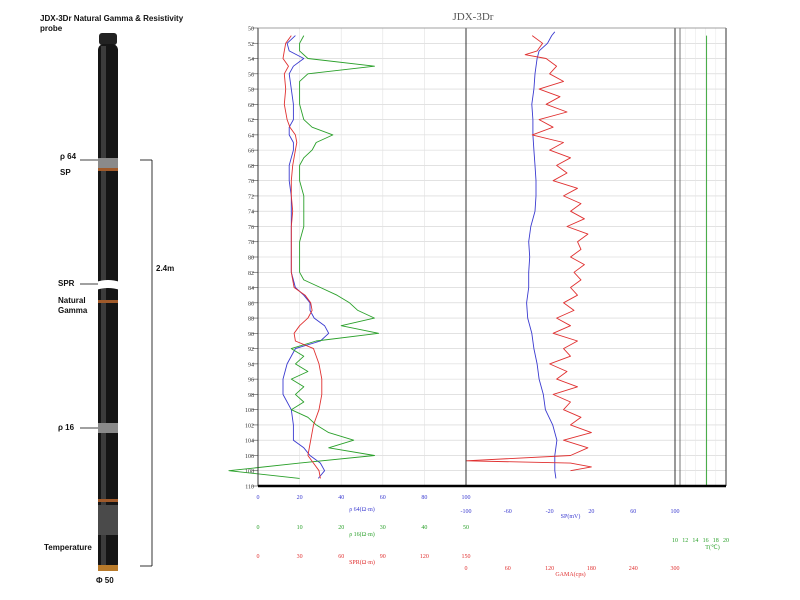 This screenshot has width=800, height=600. I want to click on depth-tick-label: 54, so click(251, 60).